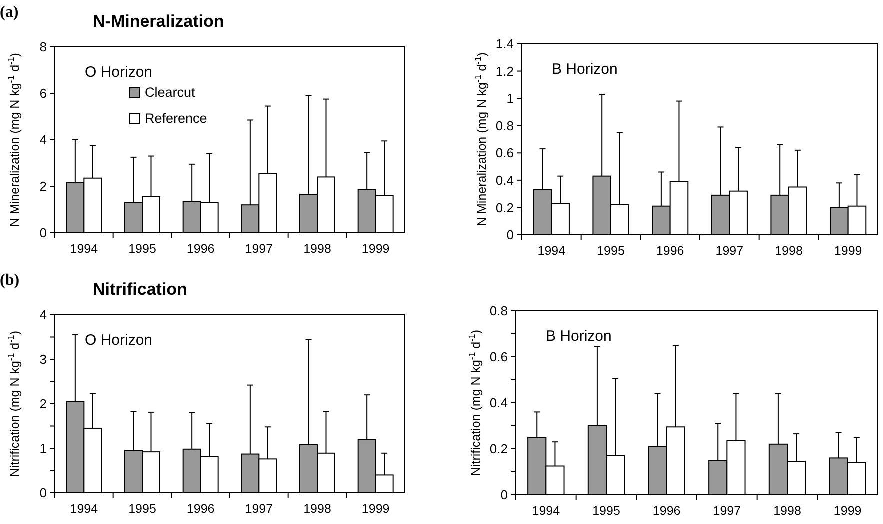 The image size is (883, 524). I want to click on y-tick-label: 1.4, so click(505, 44).